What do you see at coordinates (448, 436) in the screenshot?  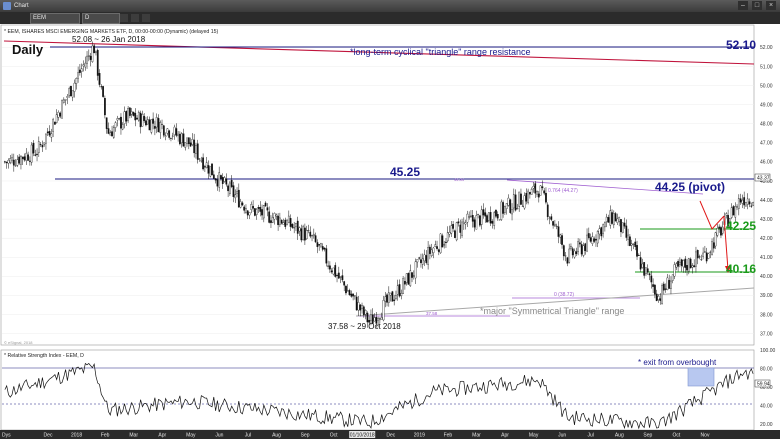 I see `x-axis-label: Feb` at bounding box center [448, 436].